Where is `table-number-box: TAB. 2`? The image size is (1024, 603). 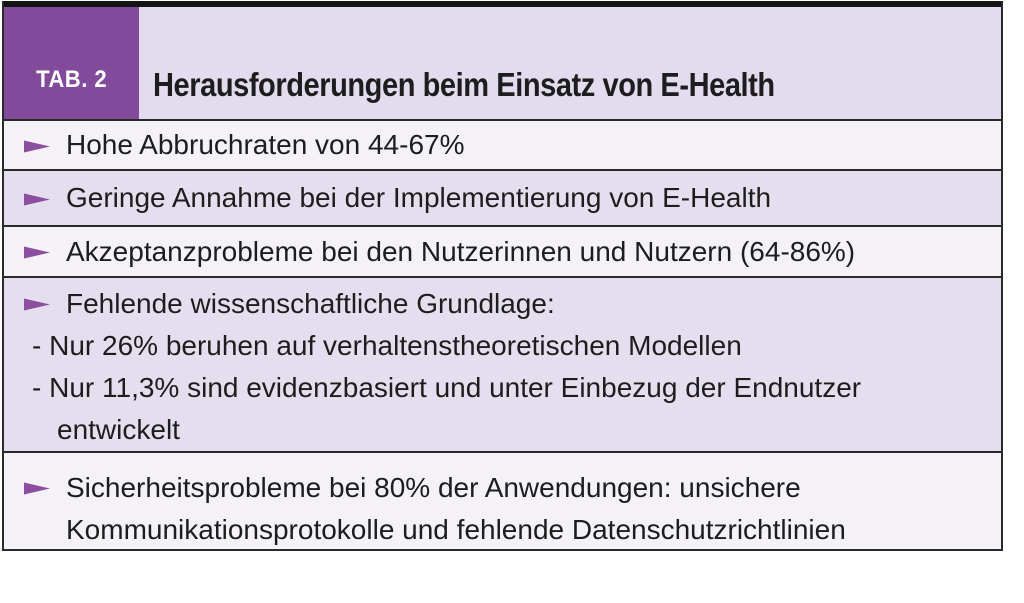 table-number-box: TAB. 2 is located at coordinates (71, 63).